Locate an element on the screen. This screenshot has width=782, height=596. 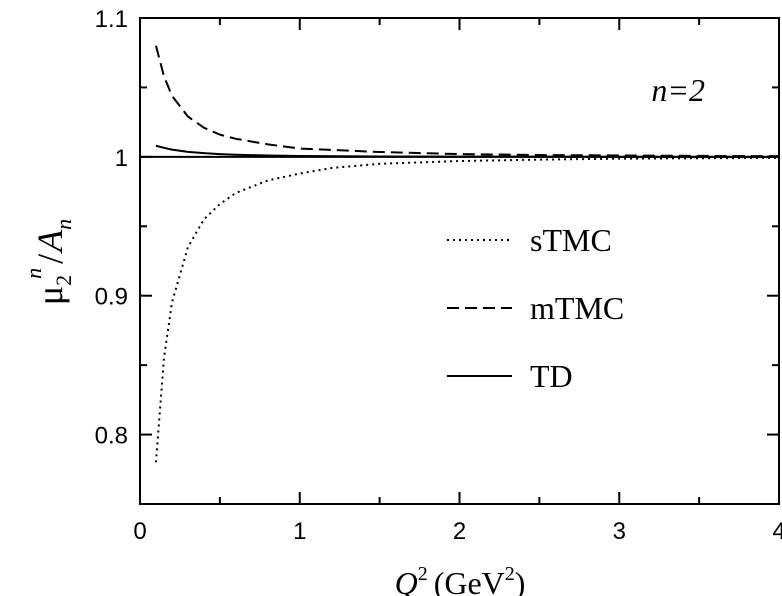
legend-label-mtmc: mTMC is located at coordinates (577, 308).